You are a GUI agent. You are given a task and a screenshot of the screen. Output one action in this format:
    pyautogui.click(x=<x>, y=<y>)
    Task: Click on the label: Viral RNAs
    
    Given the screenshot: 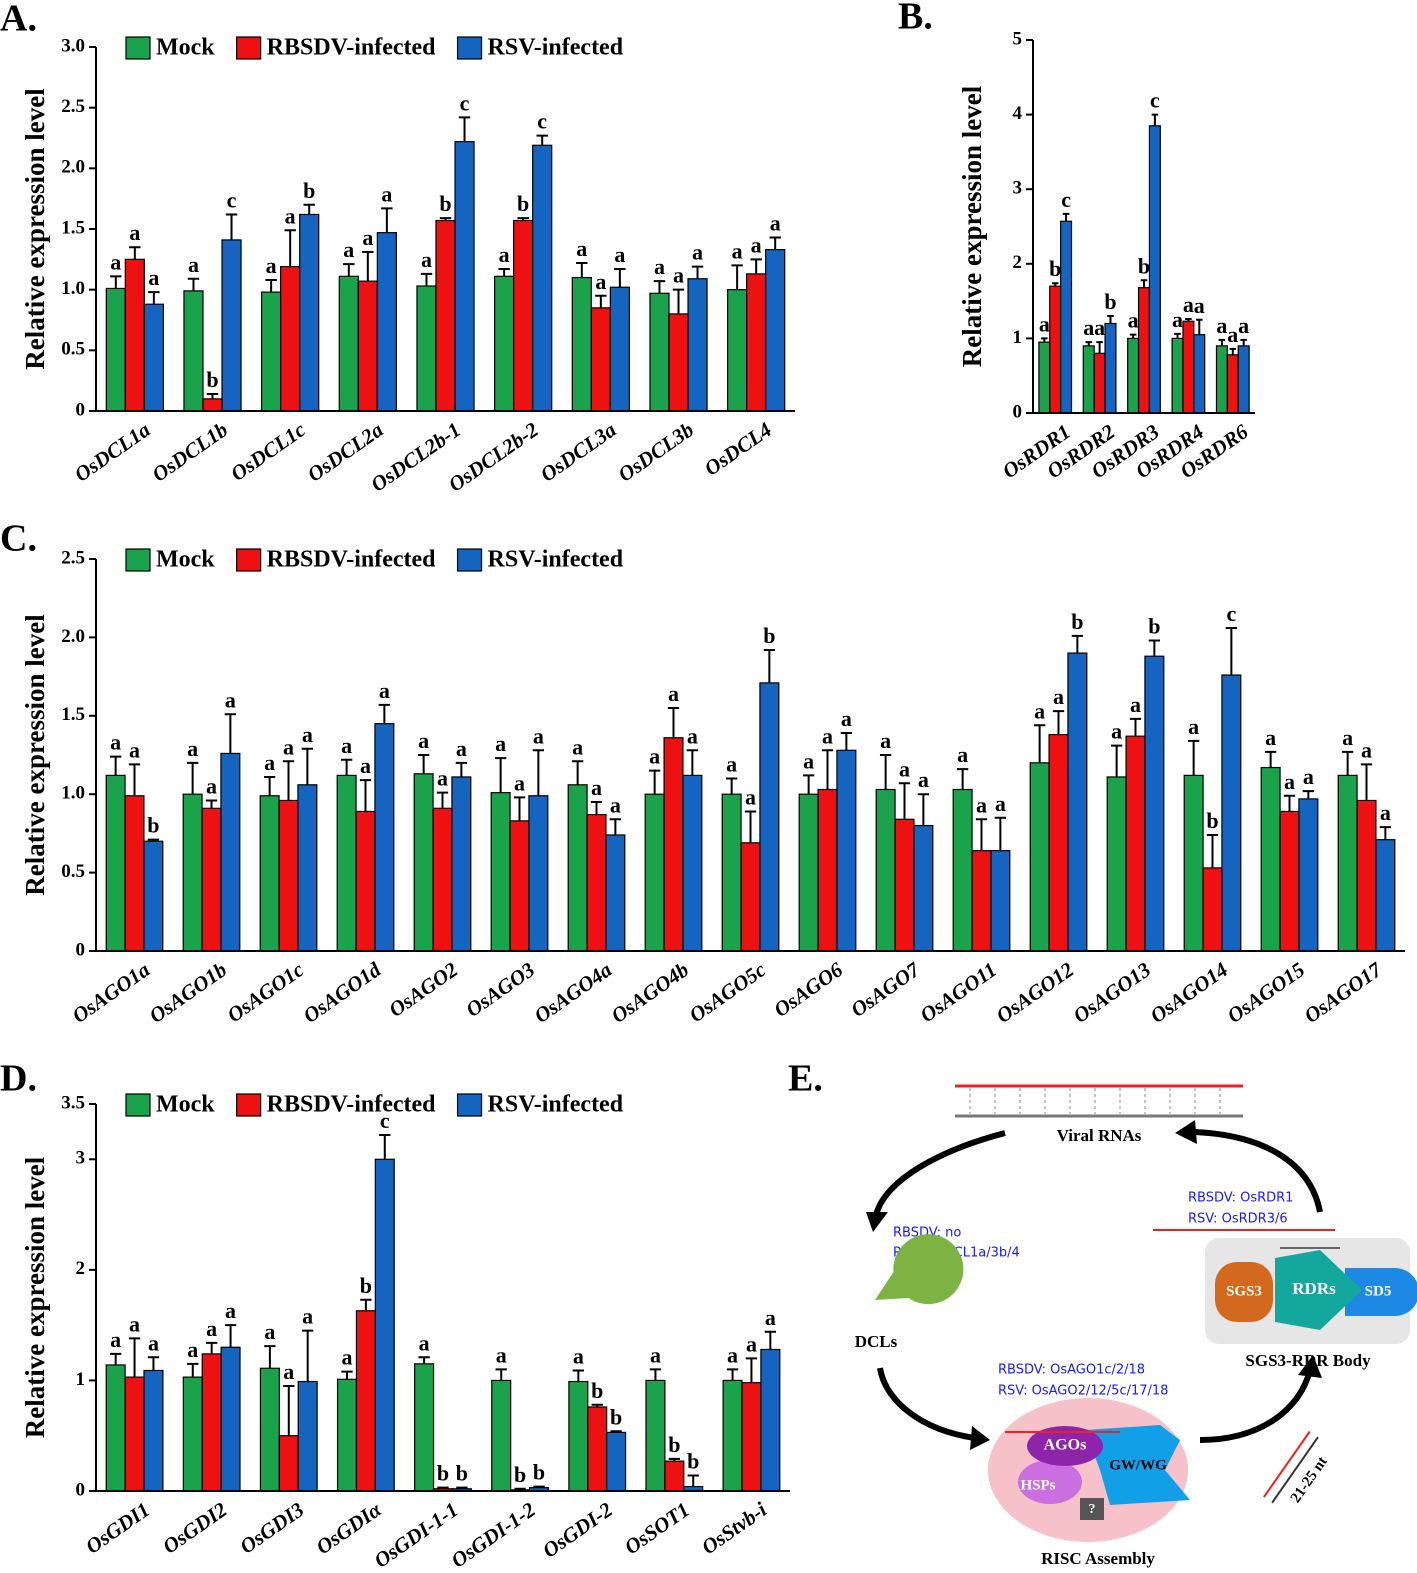 What is the action you would take?
    pyautogui.click(x=1099, y=1135)
    